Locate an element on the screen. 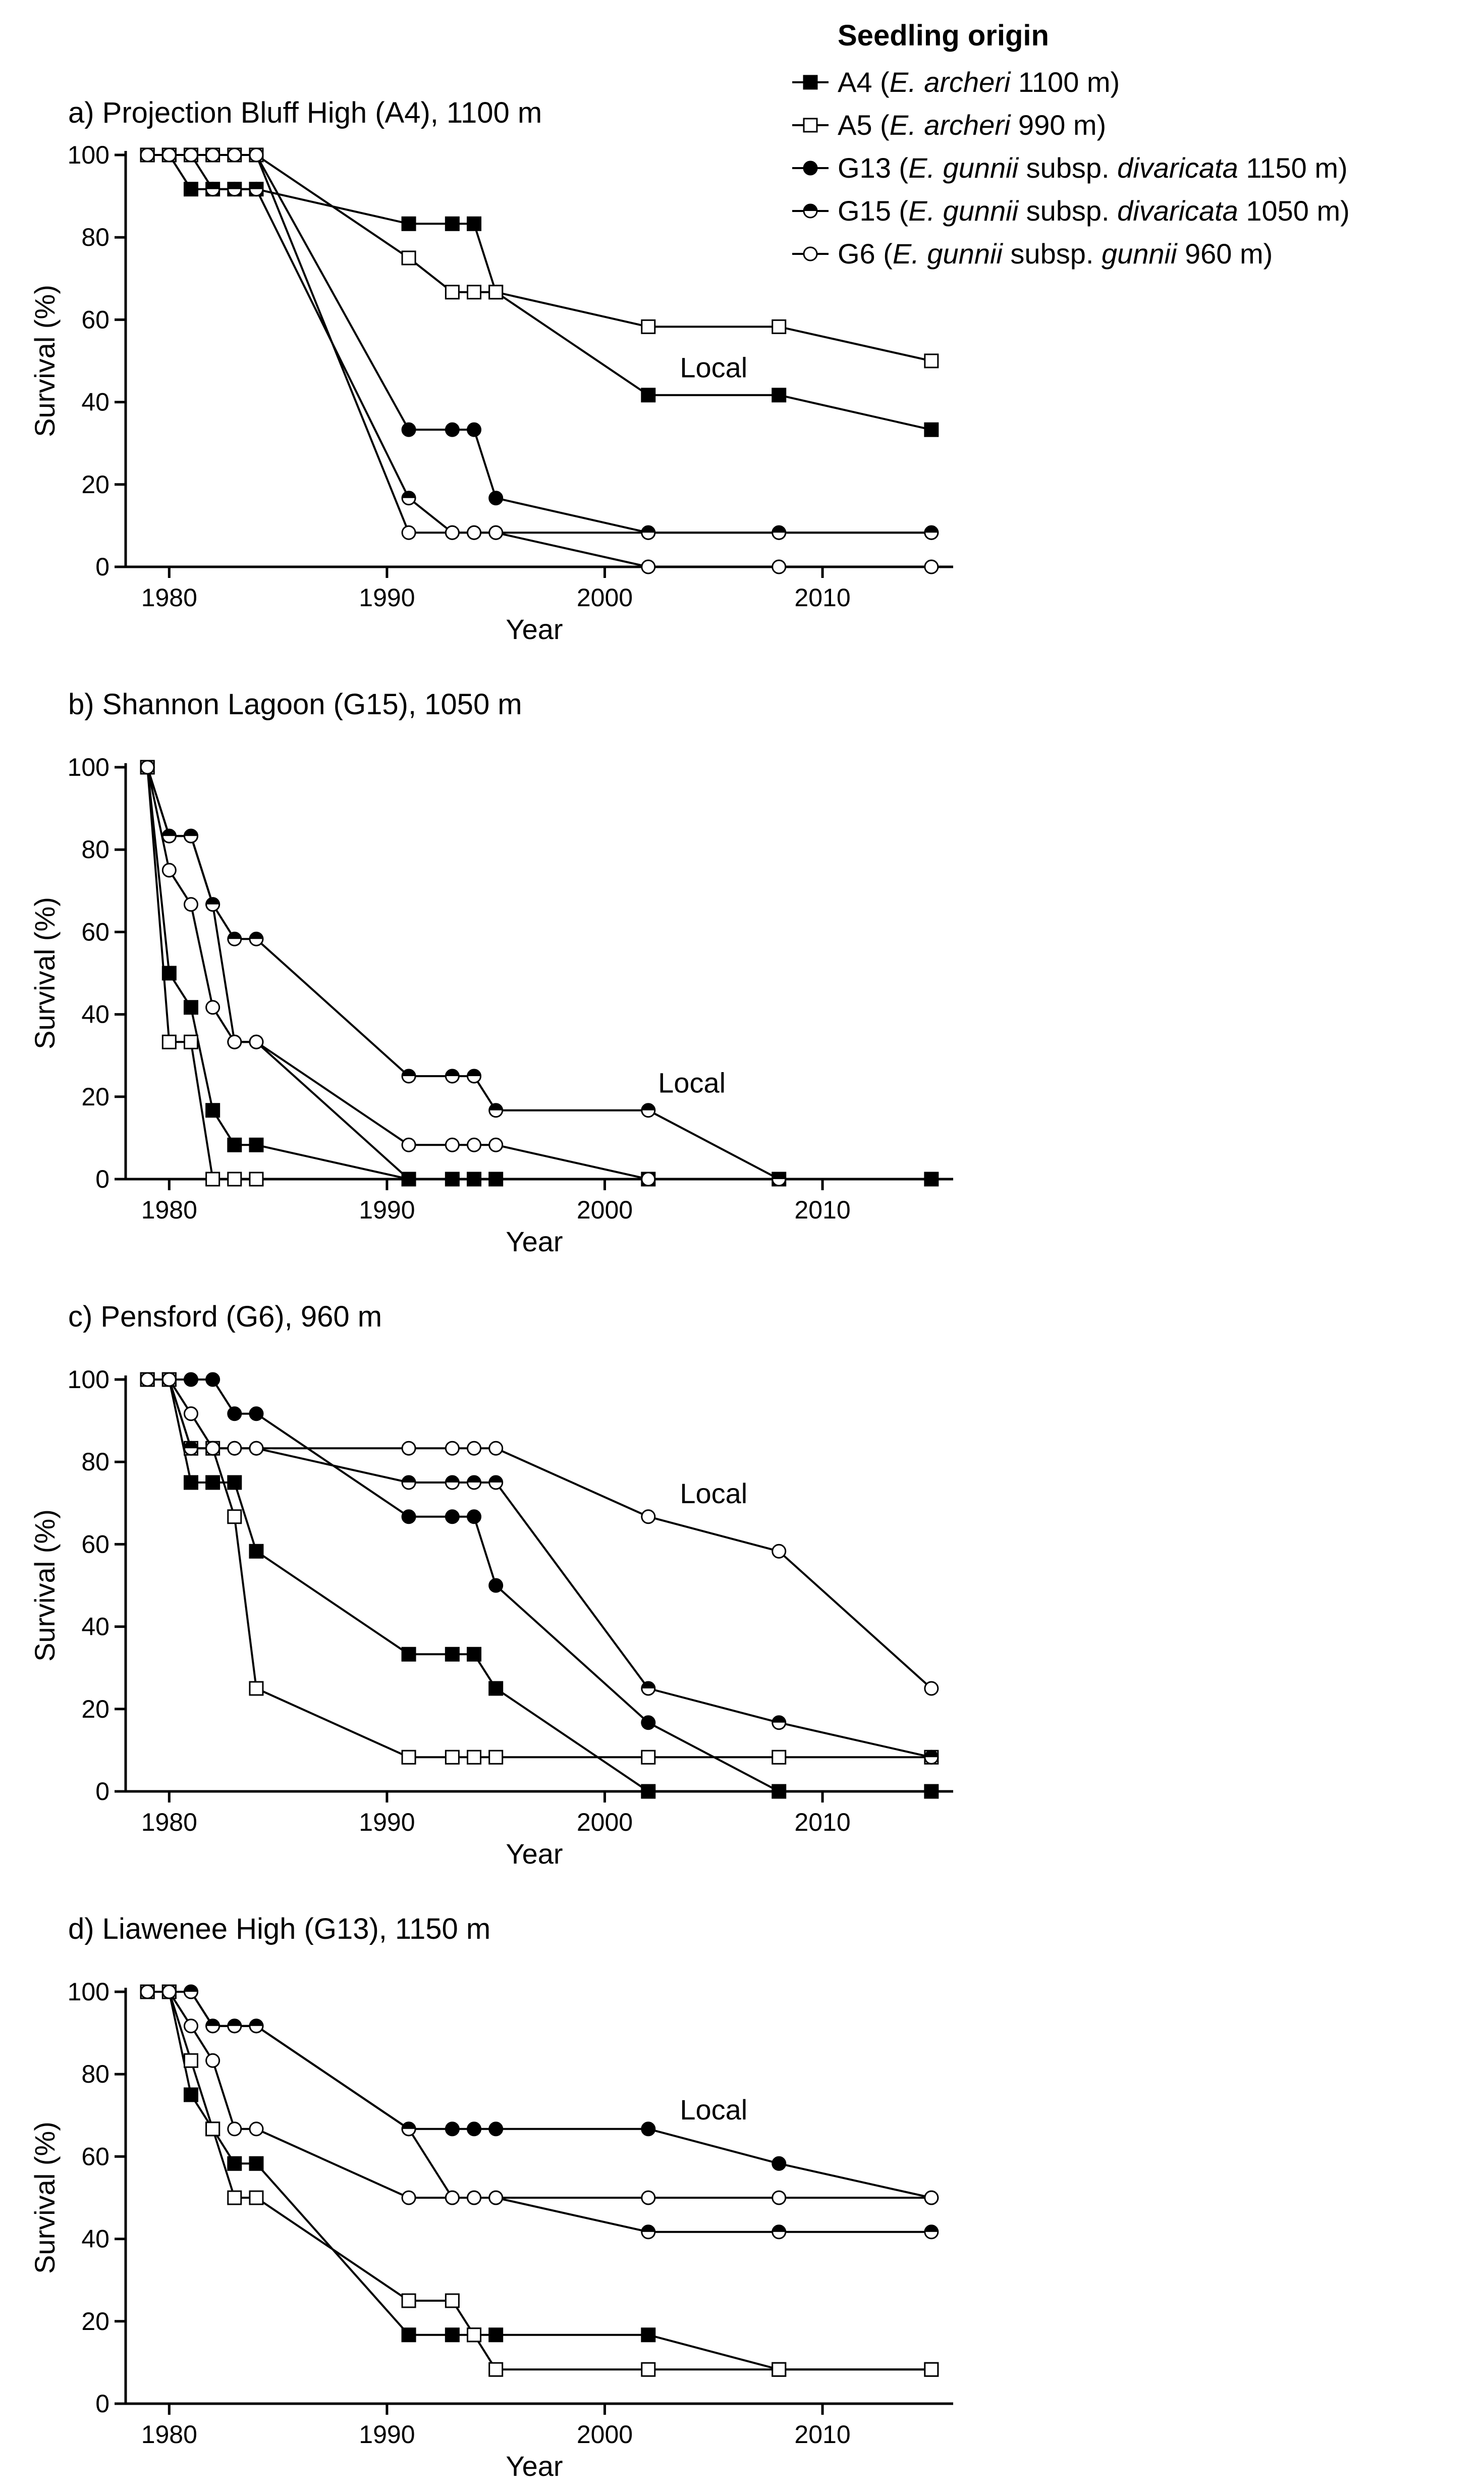 The width and height of the screenshot is (1484, 2492). legend-entry-g6: G6 (E. gunnii subsp. gunnii 960 m) is located at coordinates (1032, 254).